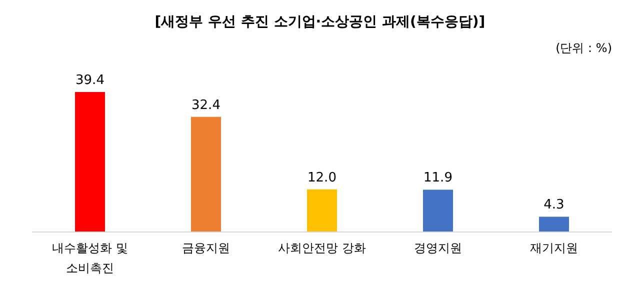 The image size is (640, 308). What do you see at coordinates (322, 248) in the screenshot?
I see `x-tick-label: 사회안전망 강화` at bounding box center [322, 248].